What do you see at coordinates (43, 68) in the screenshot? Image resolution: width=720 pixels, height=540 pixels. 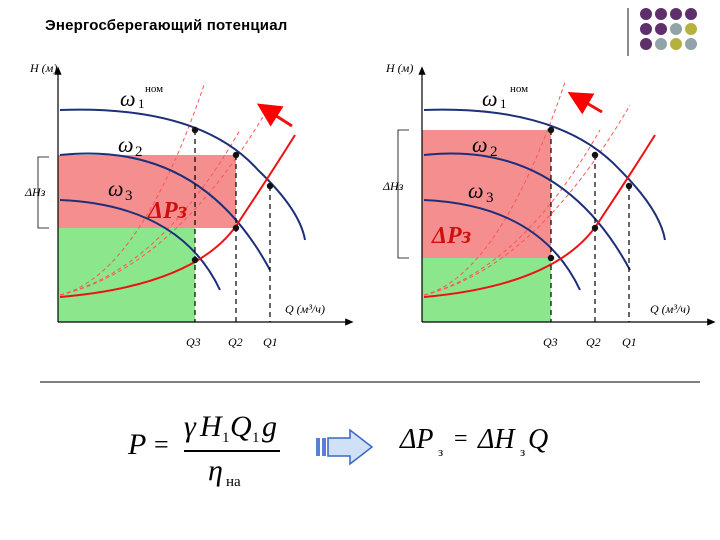 I see `left-y-axis-label: H (м)` at bounding box center [43, 68].